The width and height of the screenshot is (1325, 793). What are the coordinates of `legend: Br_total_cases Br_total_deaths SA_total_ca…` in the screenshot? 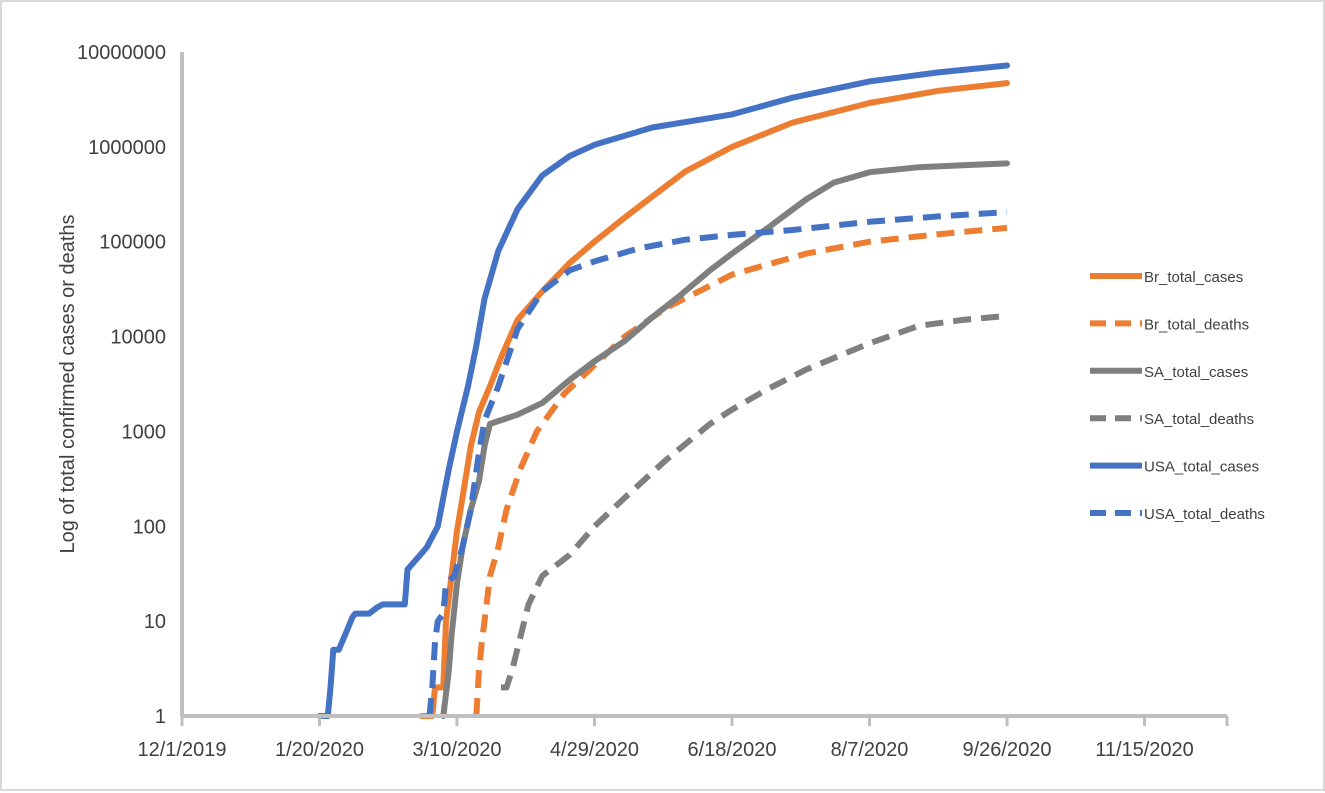 It's located at (1177, 396).